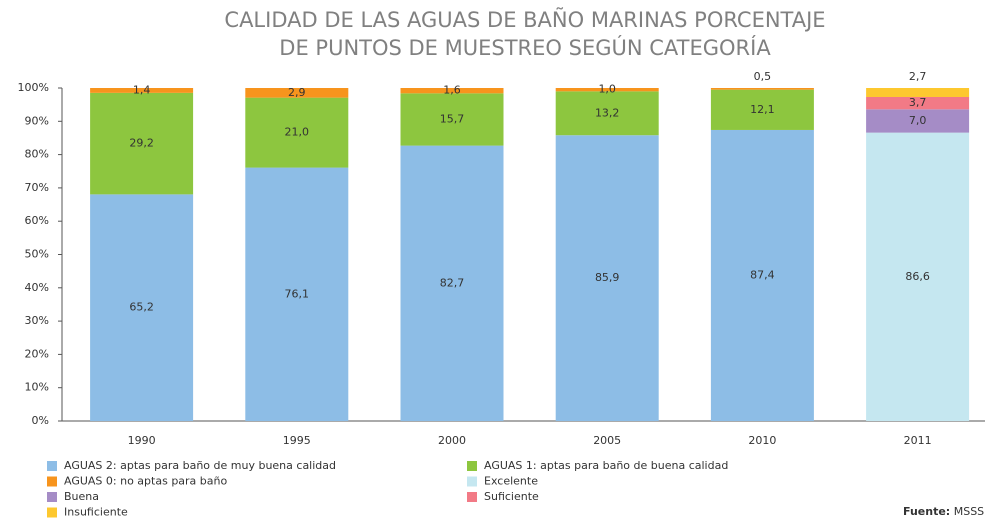 This screenshot has width=985, height=522. I want to click on value-label: 3,7, so click(918, 102).